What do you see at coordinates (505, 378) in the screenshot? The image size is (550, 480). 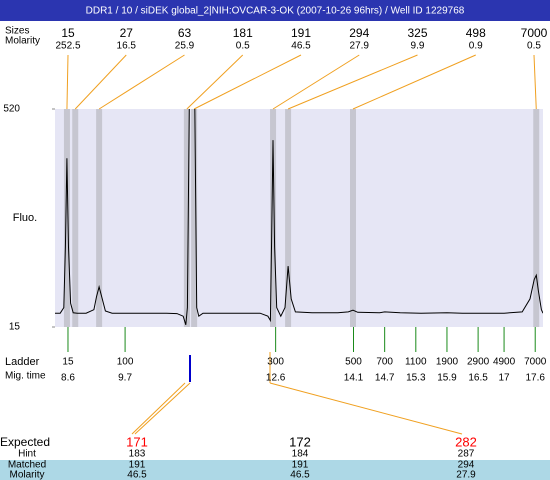 I see `ladder-time: 17` at bounding box center [505, 378].